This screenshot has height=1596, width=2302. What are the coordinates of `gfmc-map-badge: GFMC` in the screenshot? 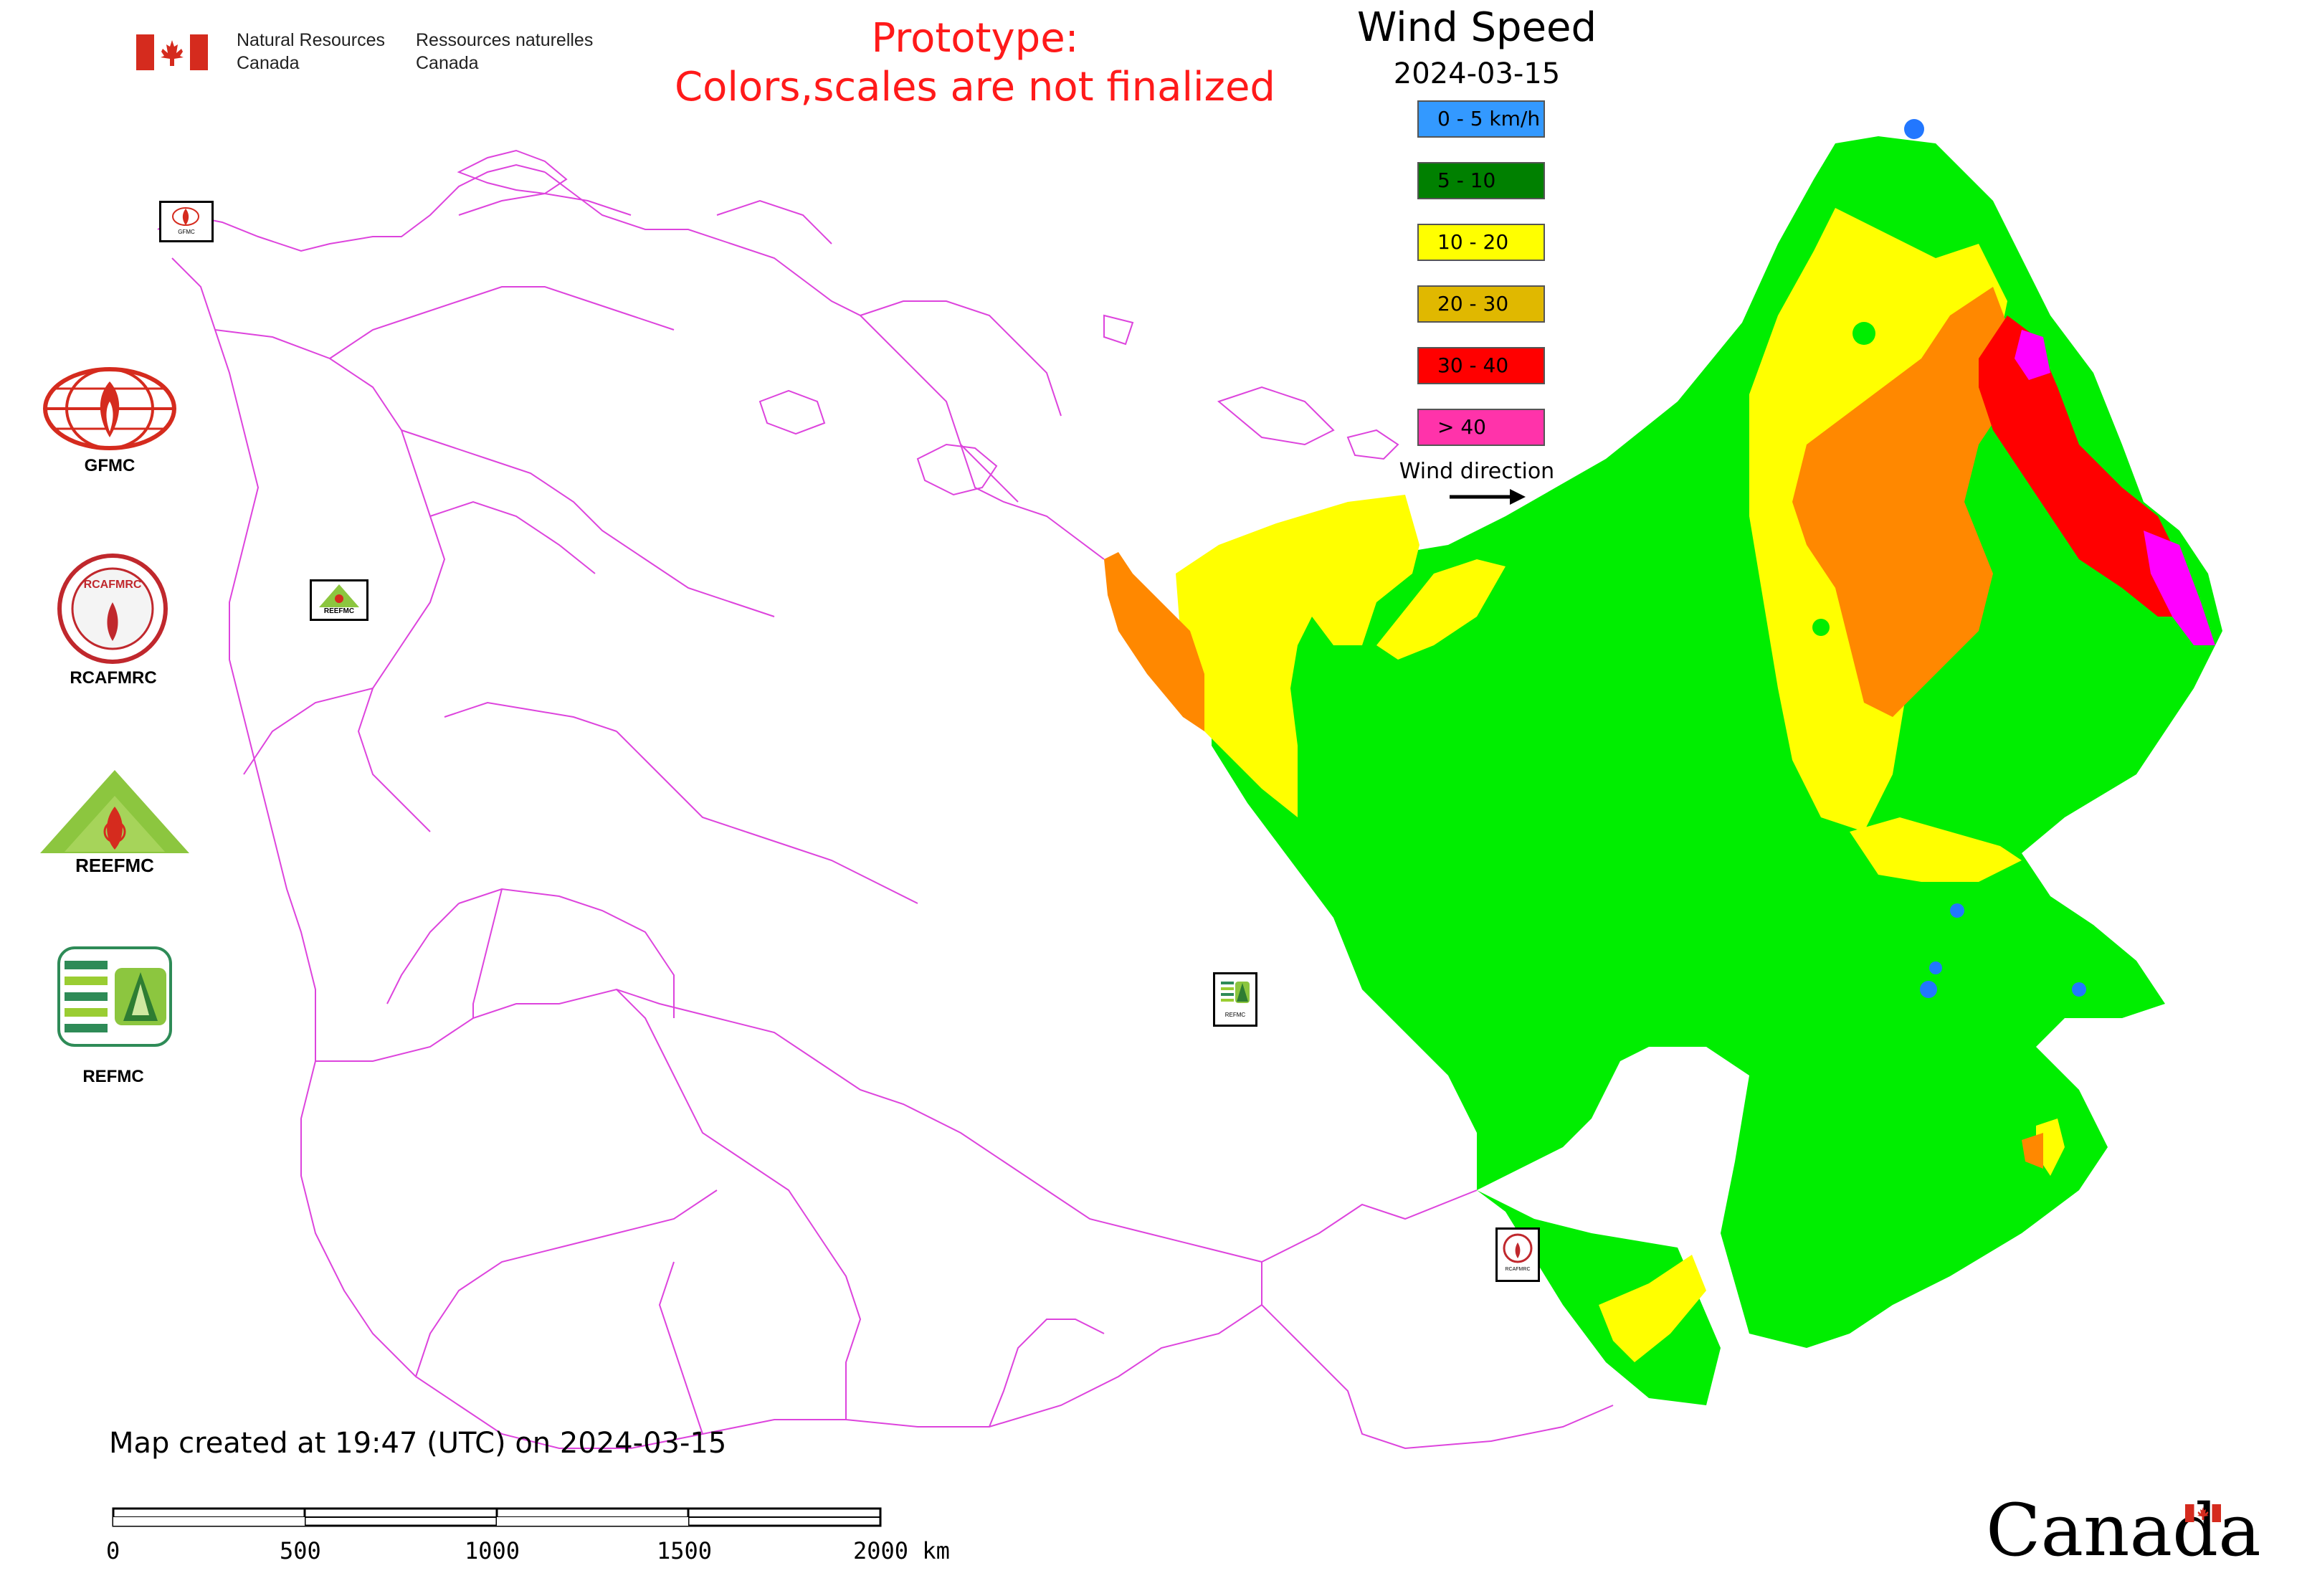 It's located at (186, 221).